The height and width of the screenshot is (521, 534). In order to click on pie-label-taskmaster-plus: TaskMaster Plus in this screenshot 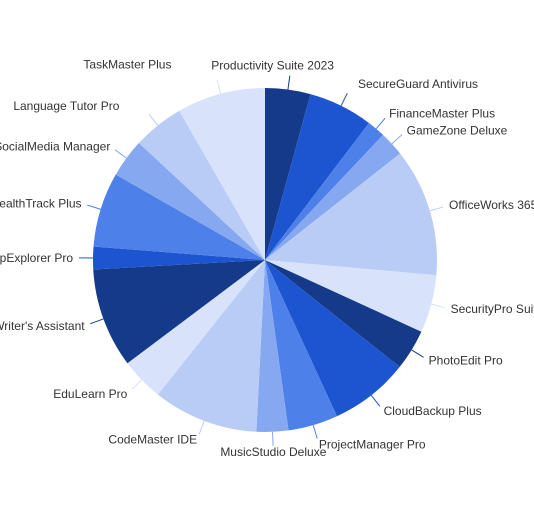, I will do `click(127, 65)`.